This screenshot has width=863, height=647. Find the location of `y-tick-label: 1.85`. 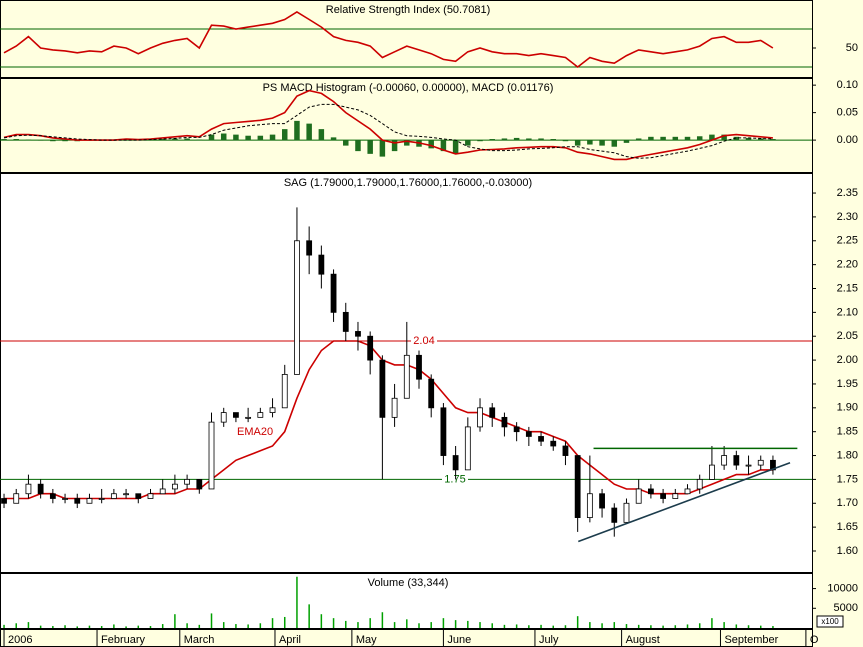

y-tick-label: 1.85 is located at coordinates (847, 432).